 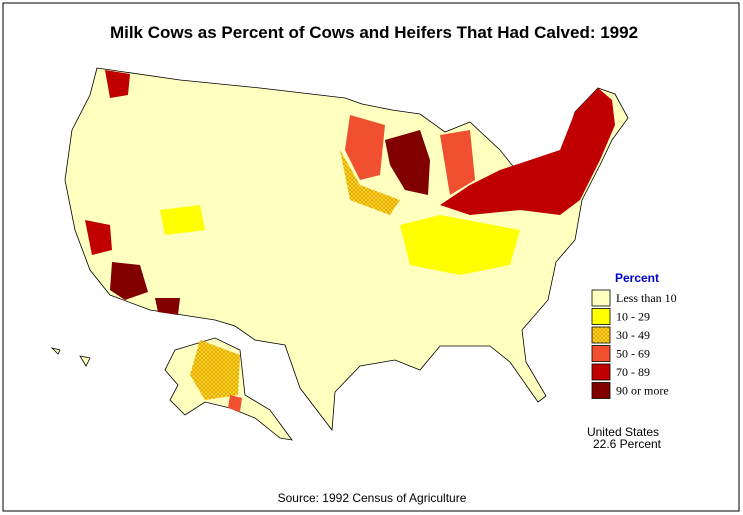 I want to click on legend-label: 70 - 89, so click(x=633, y=372).